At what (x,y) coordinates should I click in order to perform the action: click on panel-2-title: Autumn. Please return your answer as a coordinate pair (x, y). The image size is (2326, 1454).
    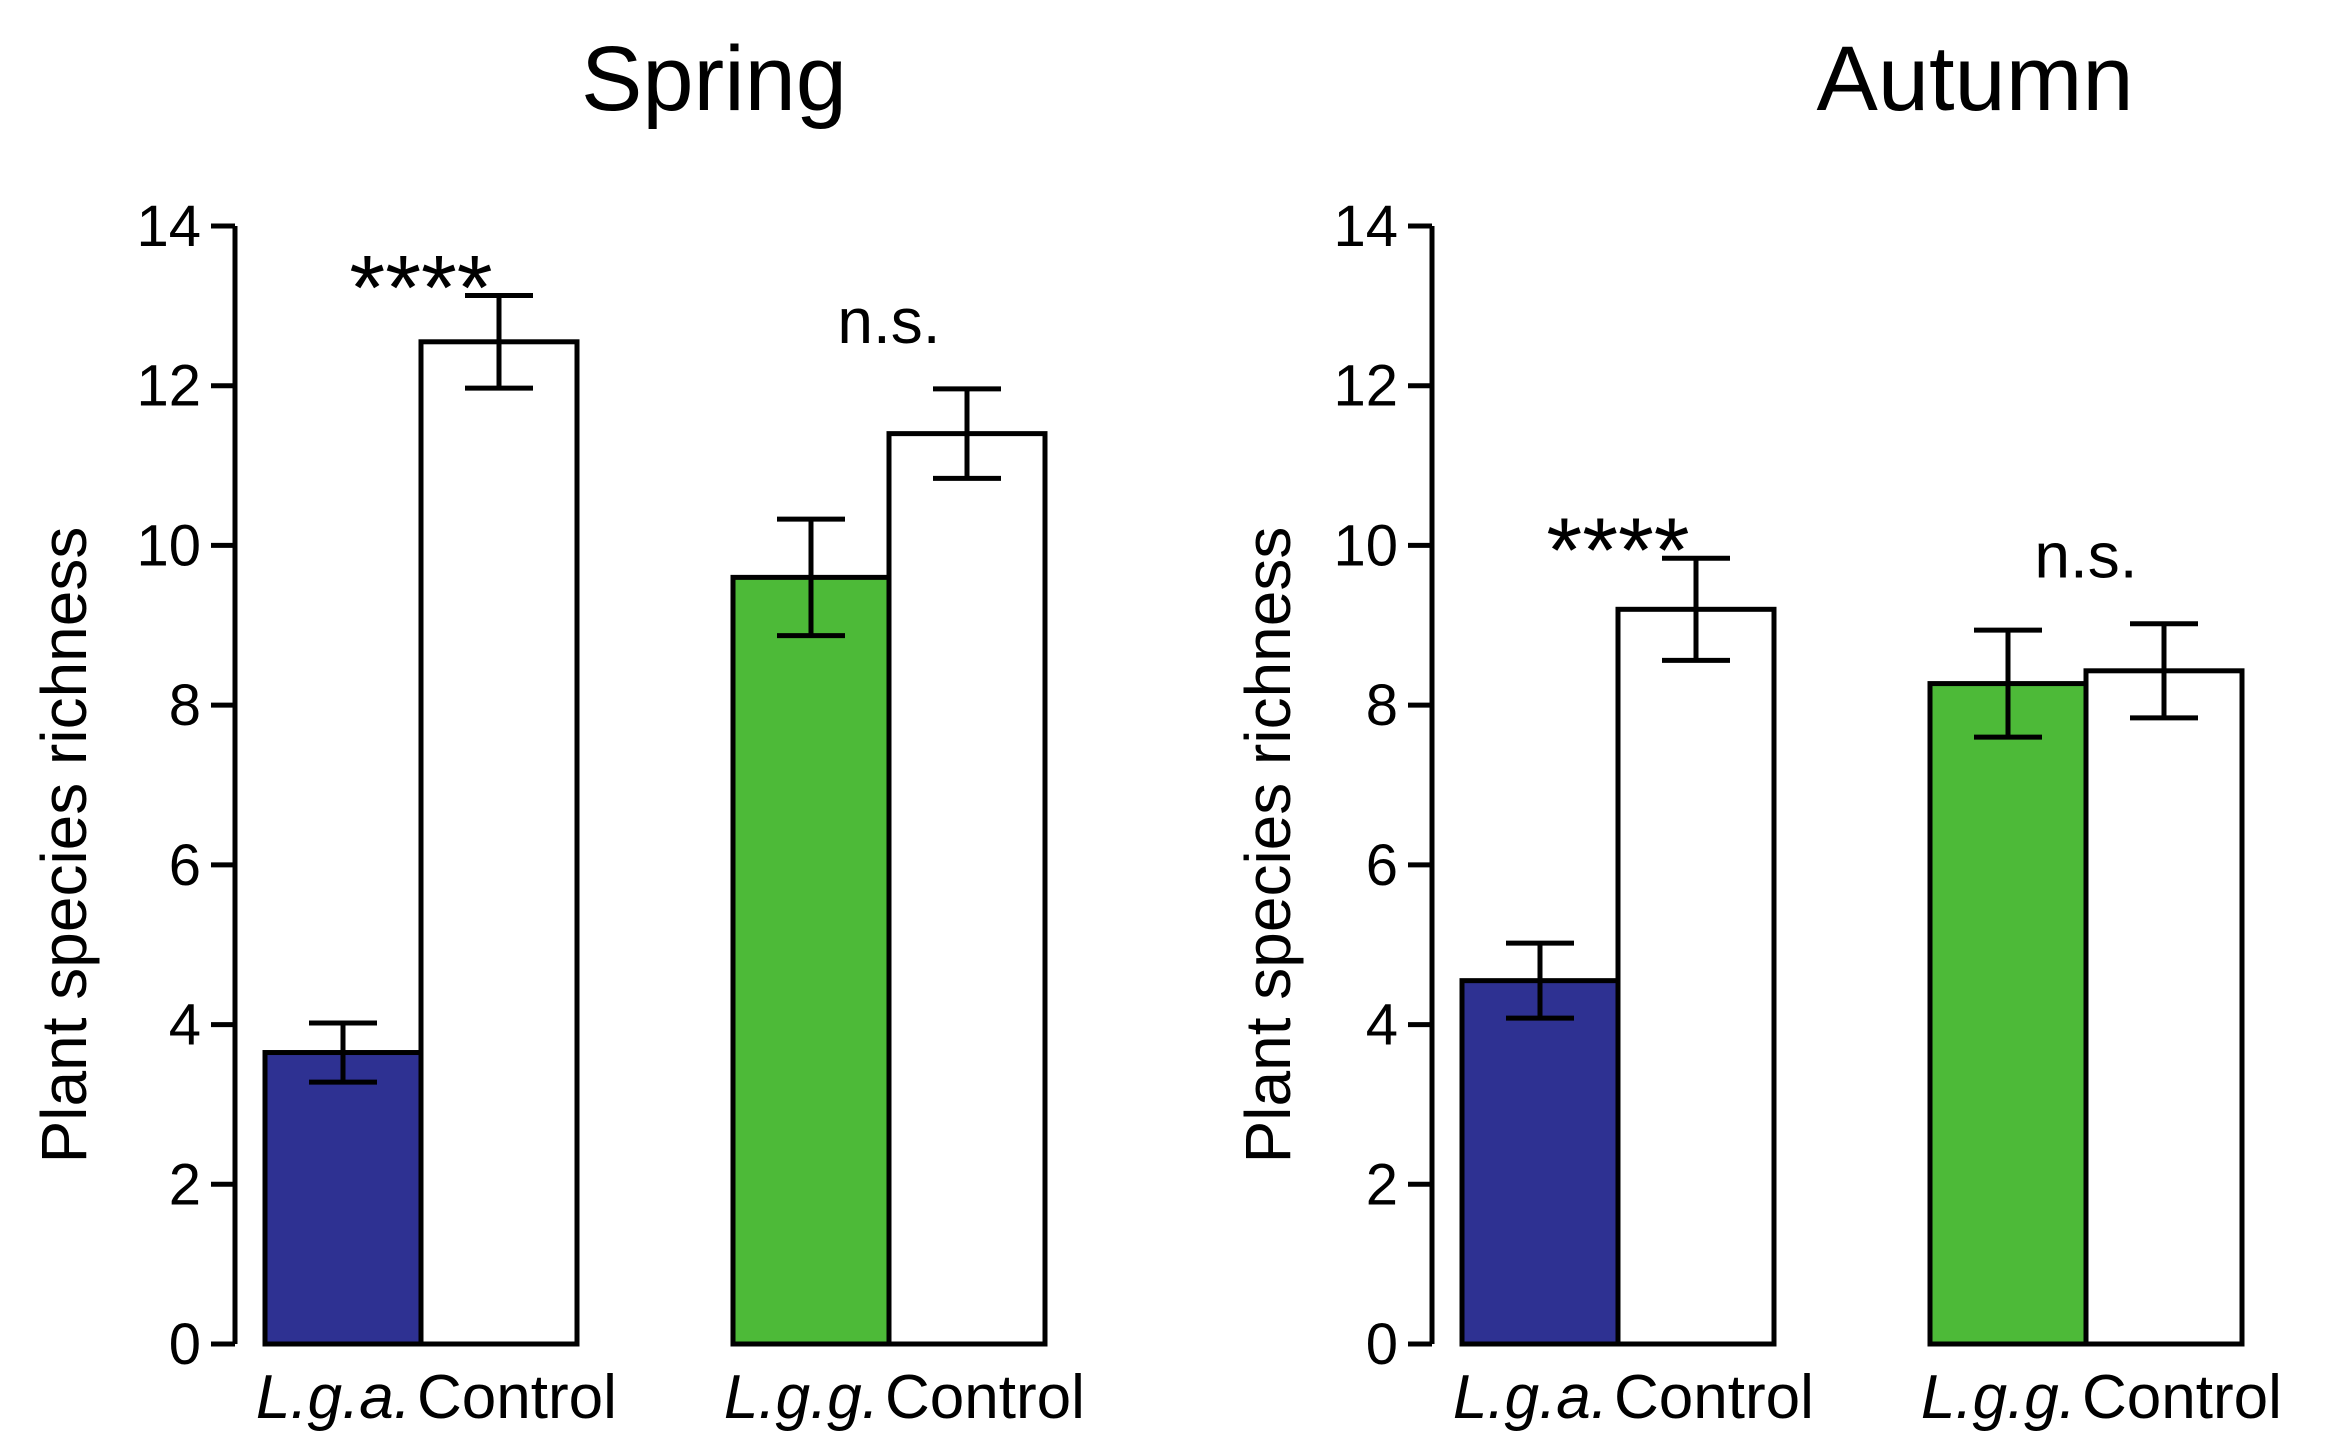
    Looking at the image, I should click on (1974, 79).